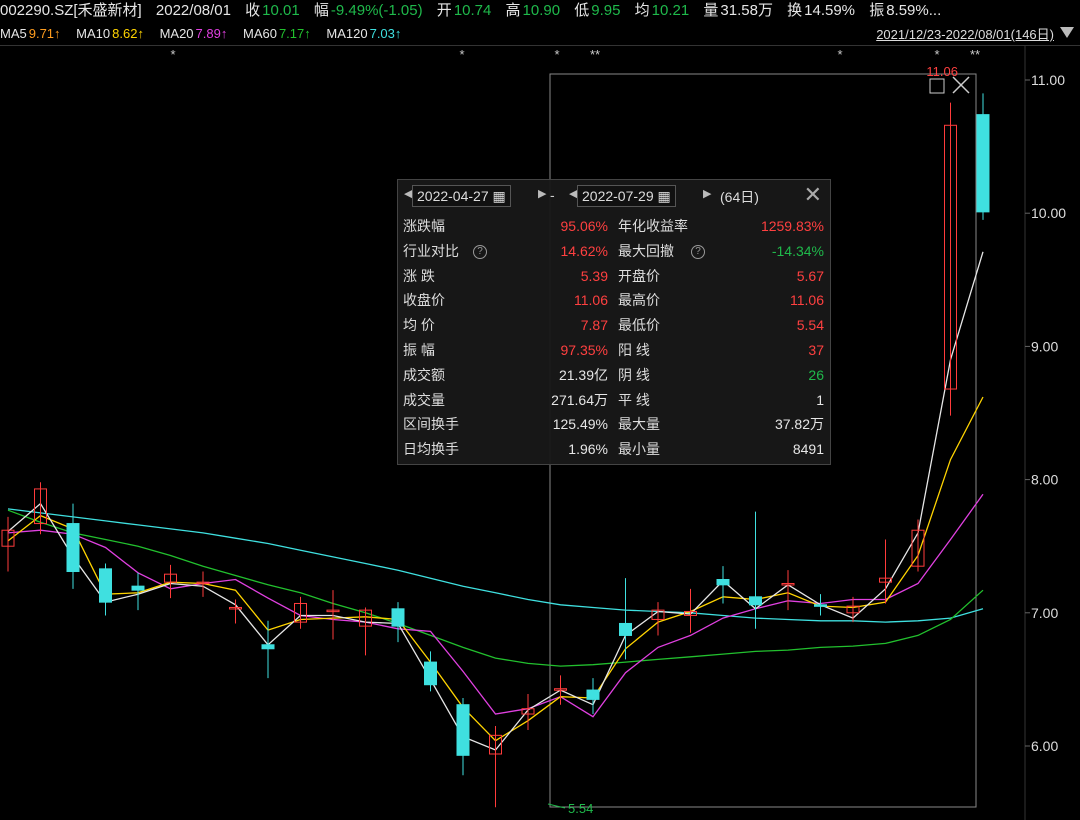 The image size is (1080, 820). What do you see at coordinates (1067, 32) in the screenshot?
I see `chevron-down-icon` at bounding box center [1067, 32].